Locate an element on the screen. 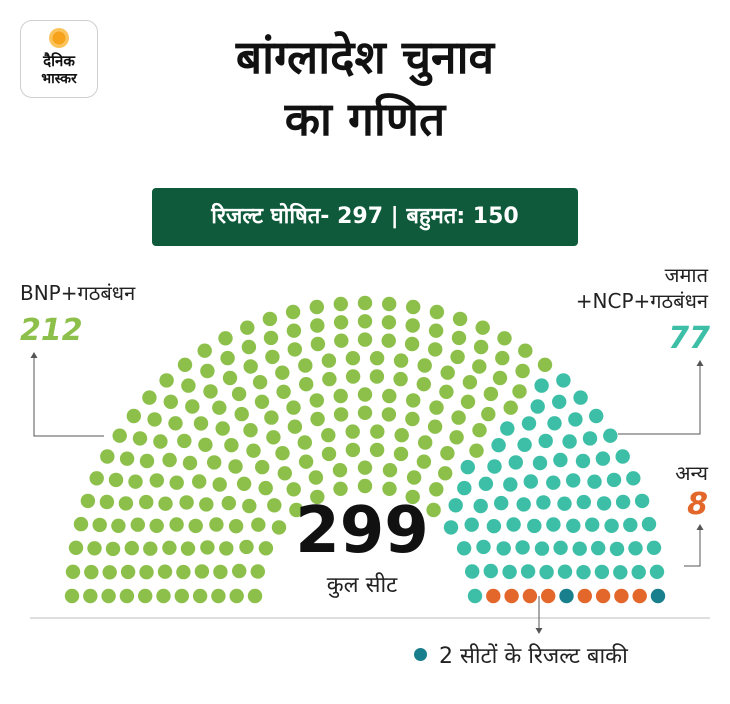 Image resolution: width=730 pixels, height=704 pixels. pending-note: 2 सीटों के रिजल्ट बाकी is located at coordinates (521, 657).